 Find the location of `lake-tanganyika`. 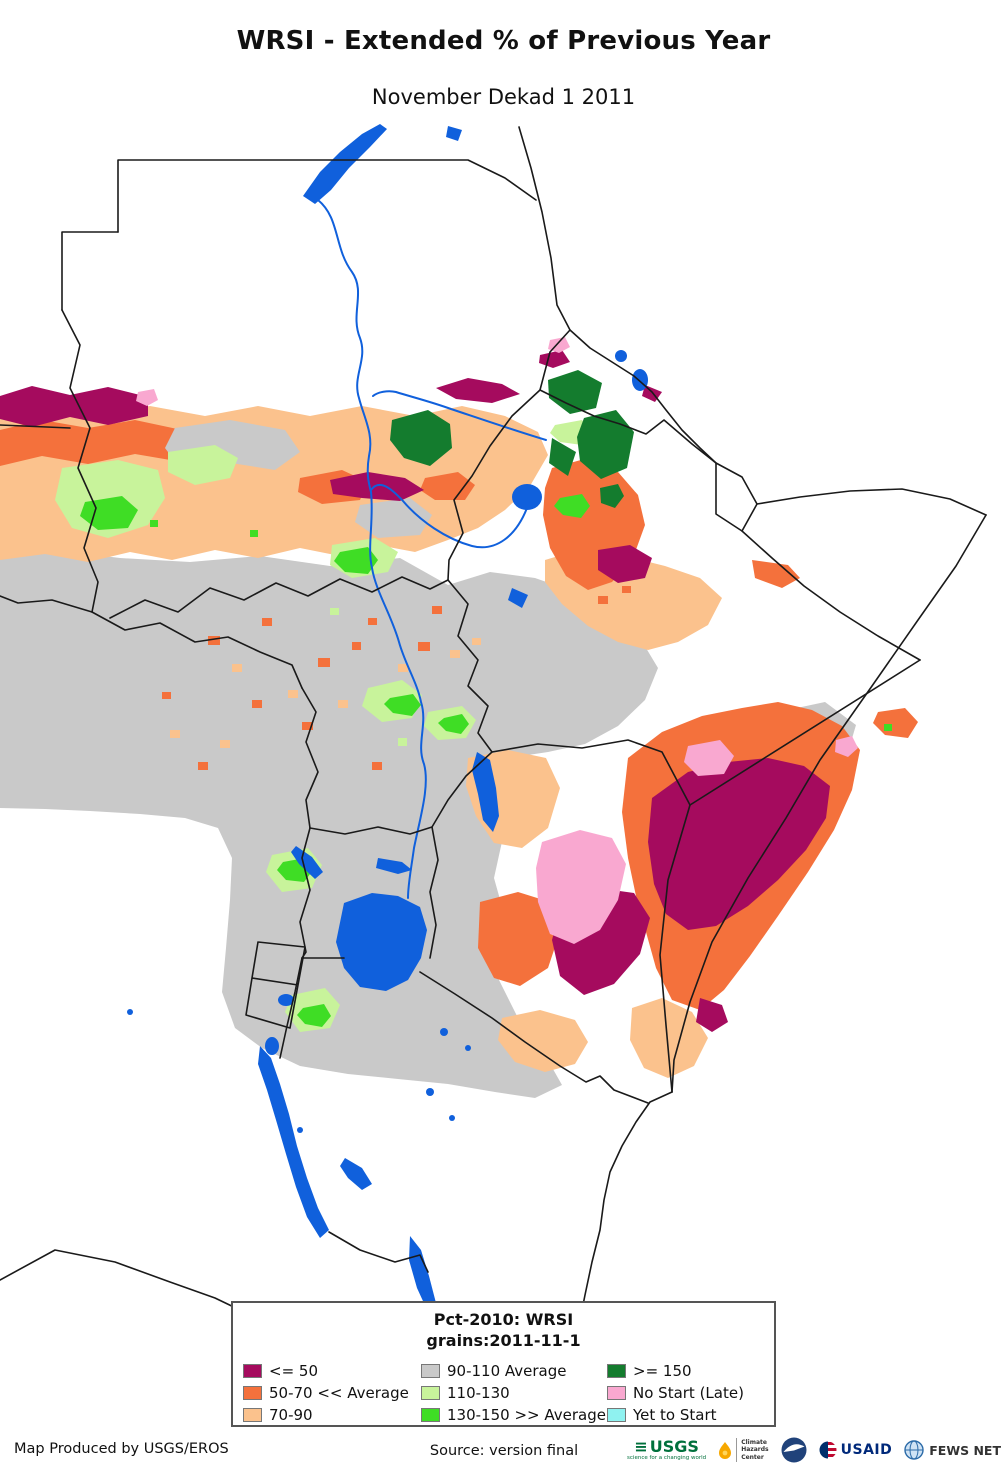

lake-tanganyika is located at coordinates (293, 1142).